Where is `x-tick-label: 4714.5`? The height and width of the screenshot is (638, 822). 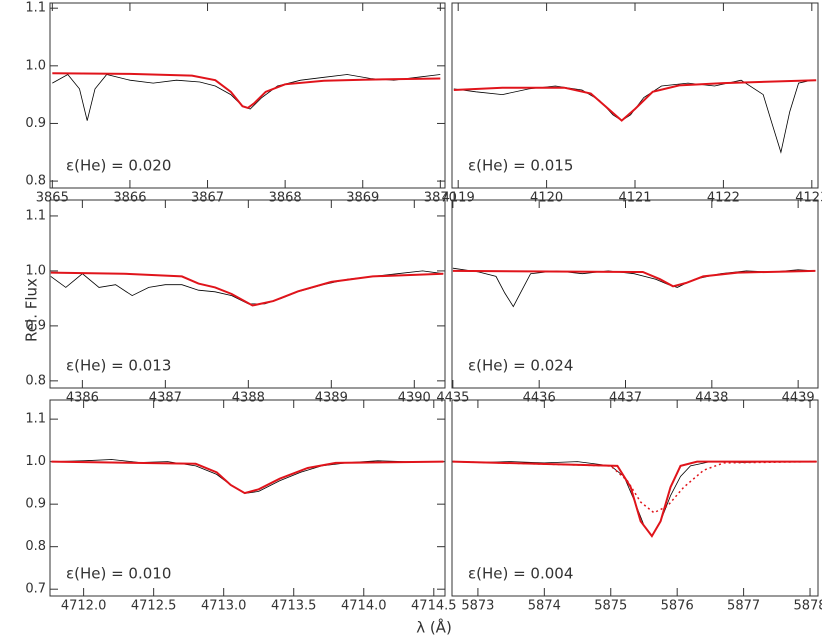
x-tick-label: 4714.5 is located at coordinates (434, 606).